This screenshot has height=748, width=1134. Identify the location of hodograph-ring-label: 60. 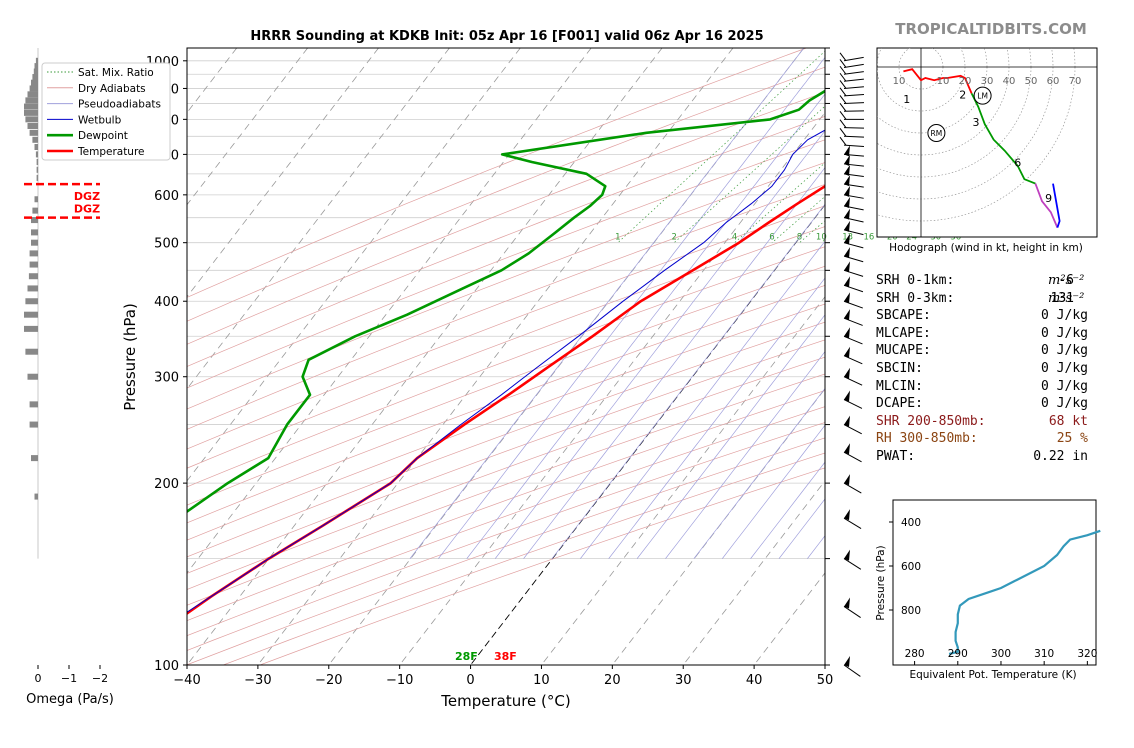
(1053, 81).